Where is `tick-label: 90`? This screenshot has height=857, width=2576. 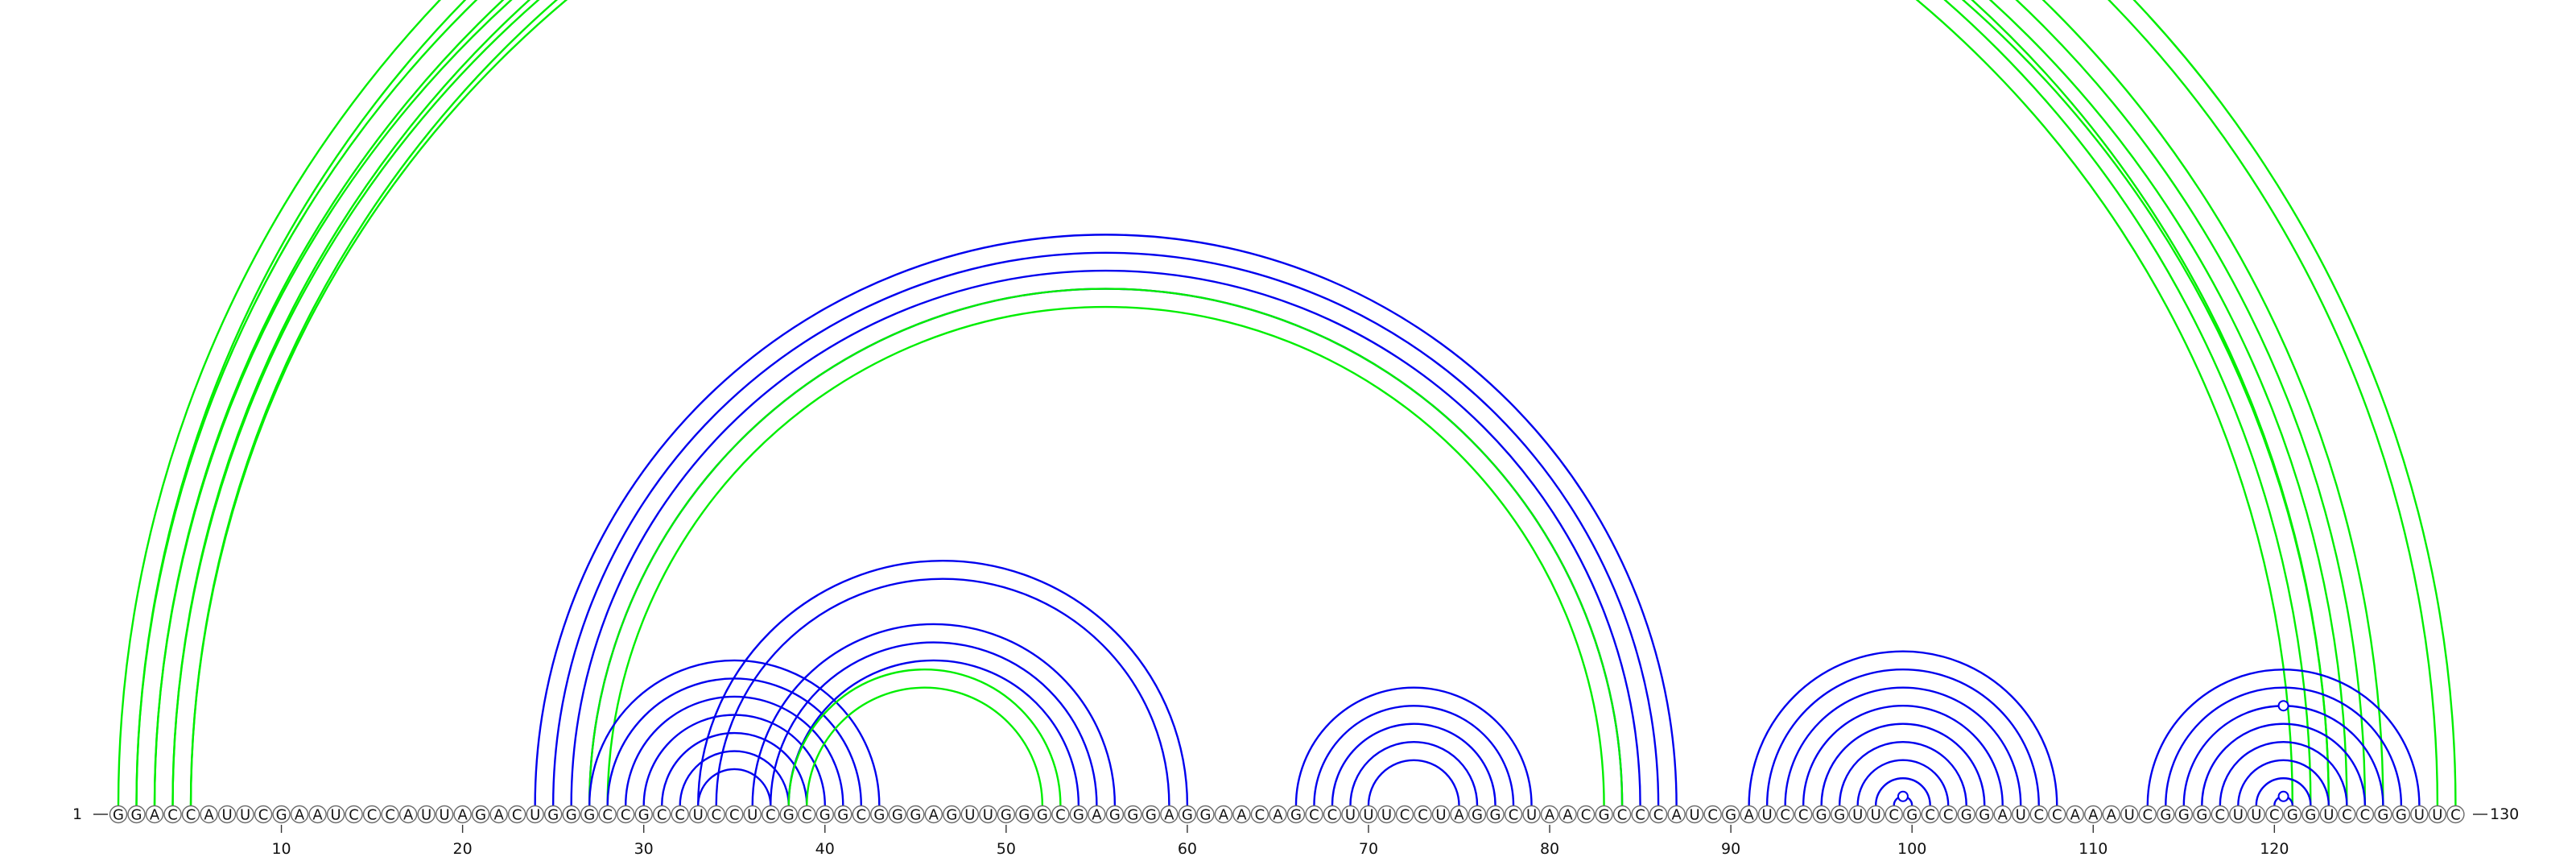 tick-label: 90 is located at coordinates (1730, 849).